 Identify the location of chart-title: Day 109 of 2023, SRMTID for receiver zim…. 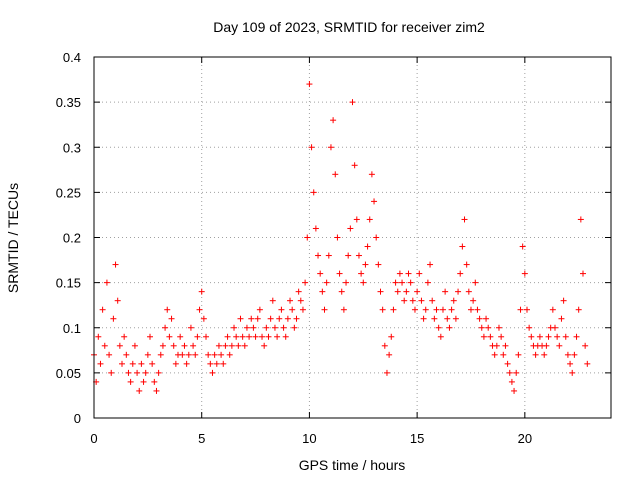
(349, 27).